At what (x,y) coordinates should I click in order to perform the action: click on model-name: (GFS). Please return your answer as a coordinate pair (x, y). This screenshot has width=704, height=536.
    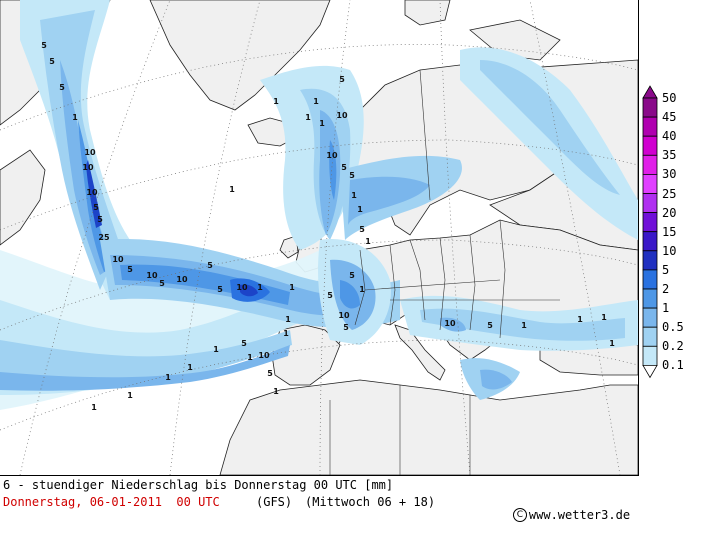
    Looking at the image, I should click on (274, 502).